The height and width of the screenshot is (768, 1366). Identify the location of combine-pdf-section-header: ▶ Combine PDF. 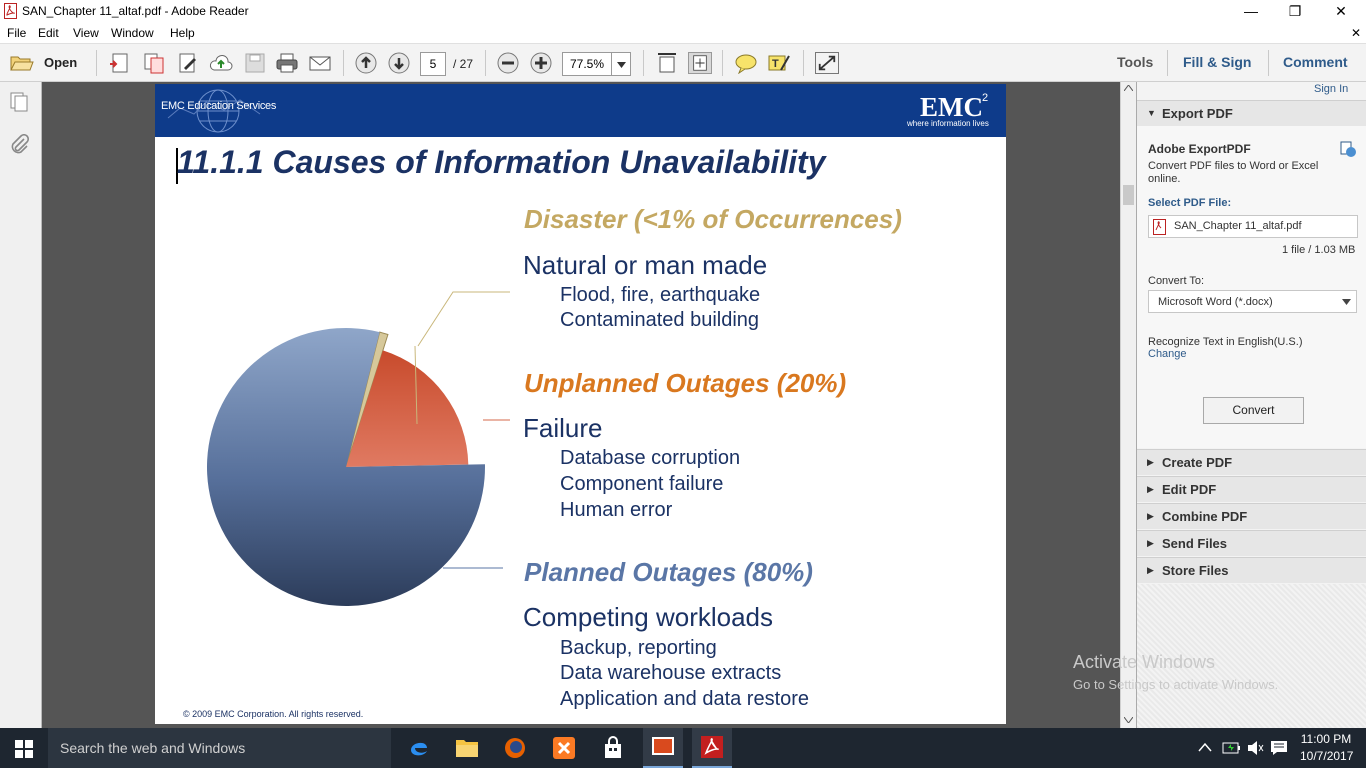
(1251, 516).